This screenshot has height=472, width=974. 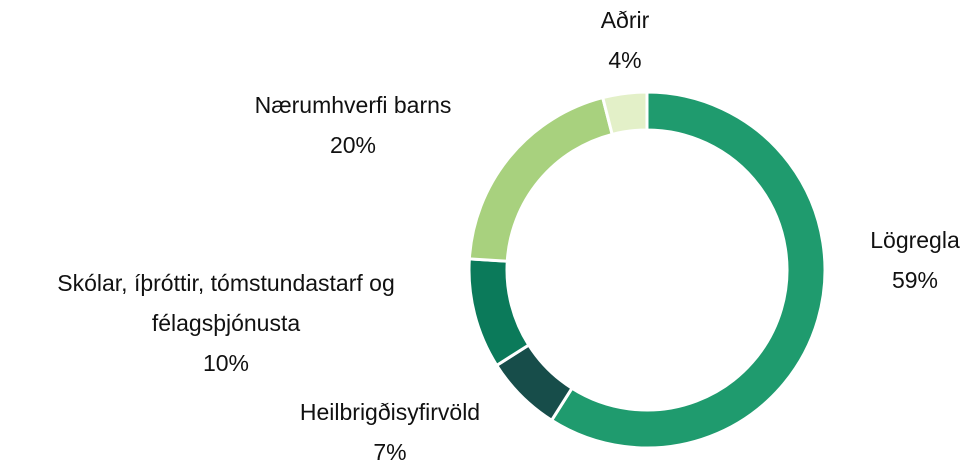 I want to click on value-label: 4%, so click(x=625, y=60).